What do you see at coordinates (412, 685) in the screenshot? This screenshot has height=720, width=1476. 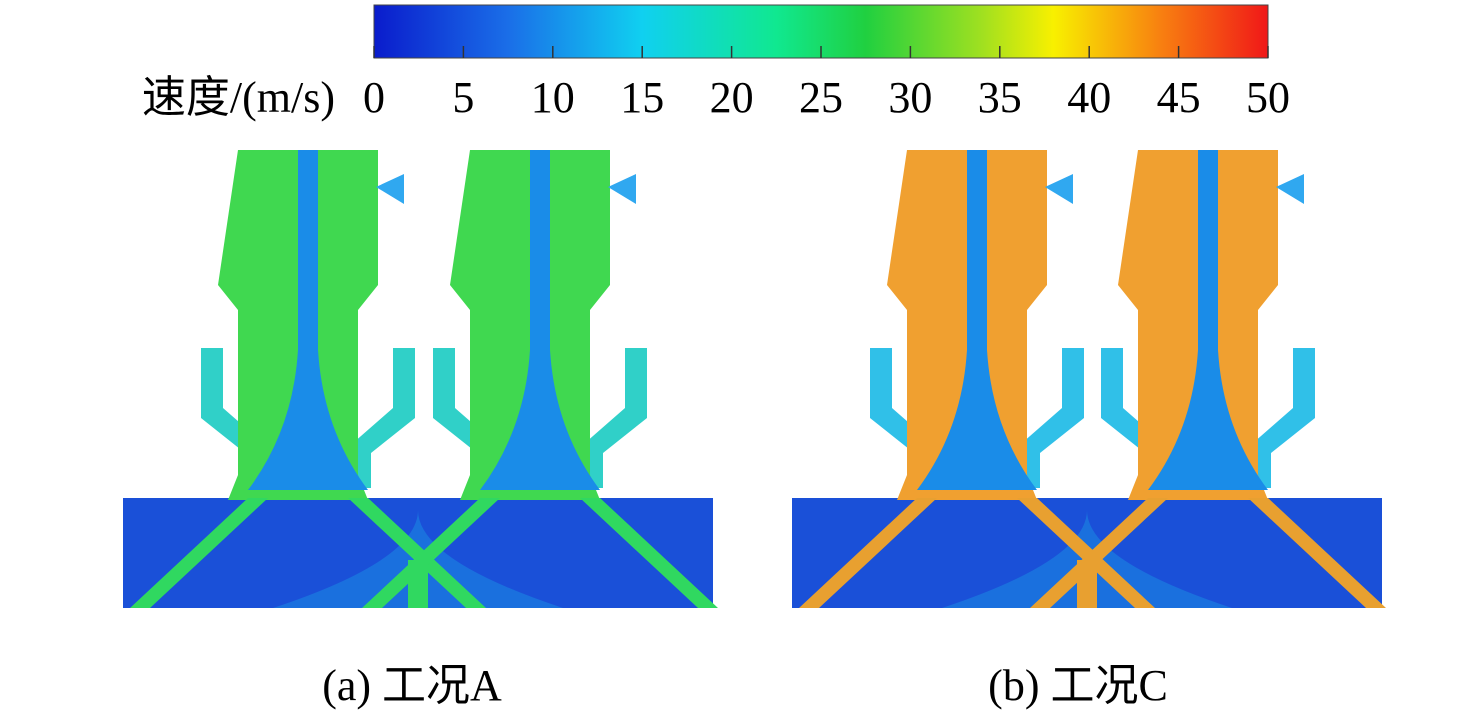 I see `panel-caption: (a) 工况A` at bounding box center [412, 685].